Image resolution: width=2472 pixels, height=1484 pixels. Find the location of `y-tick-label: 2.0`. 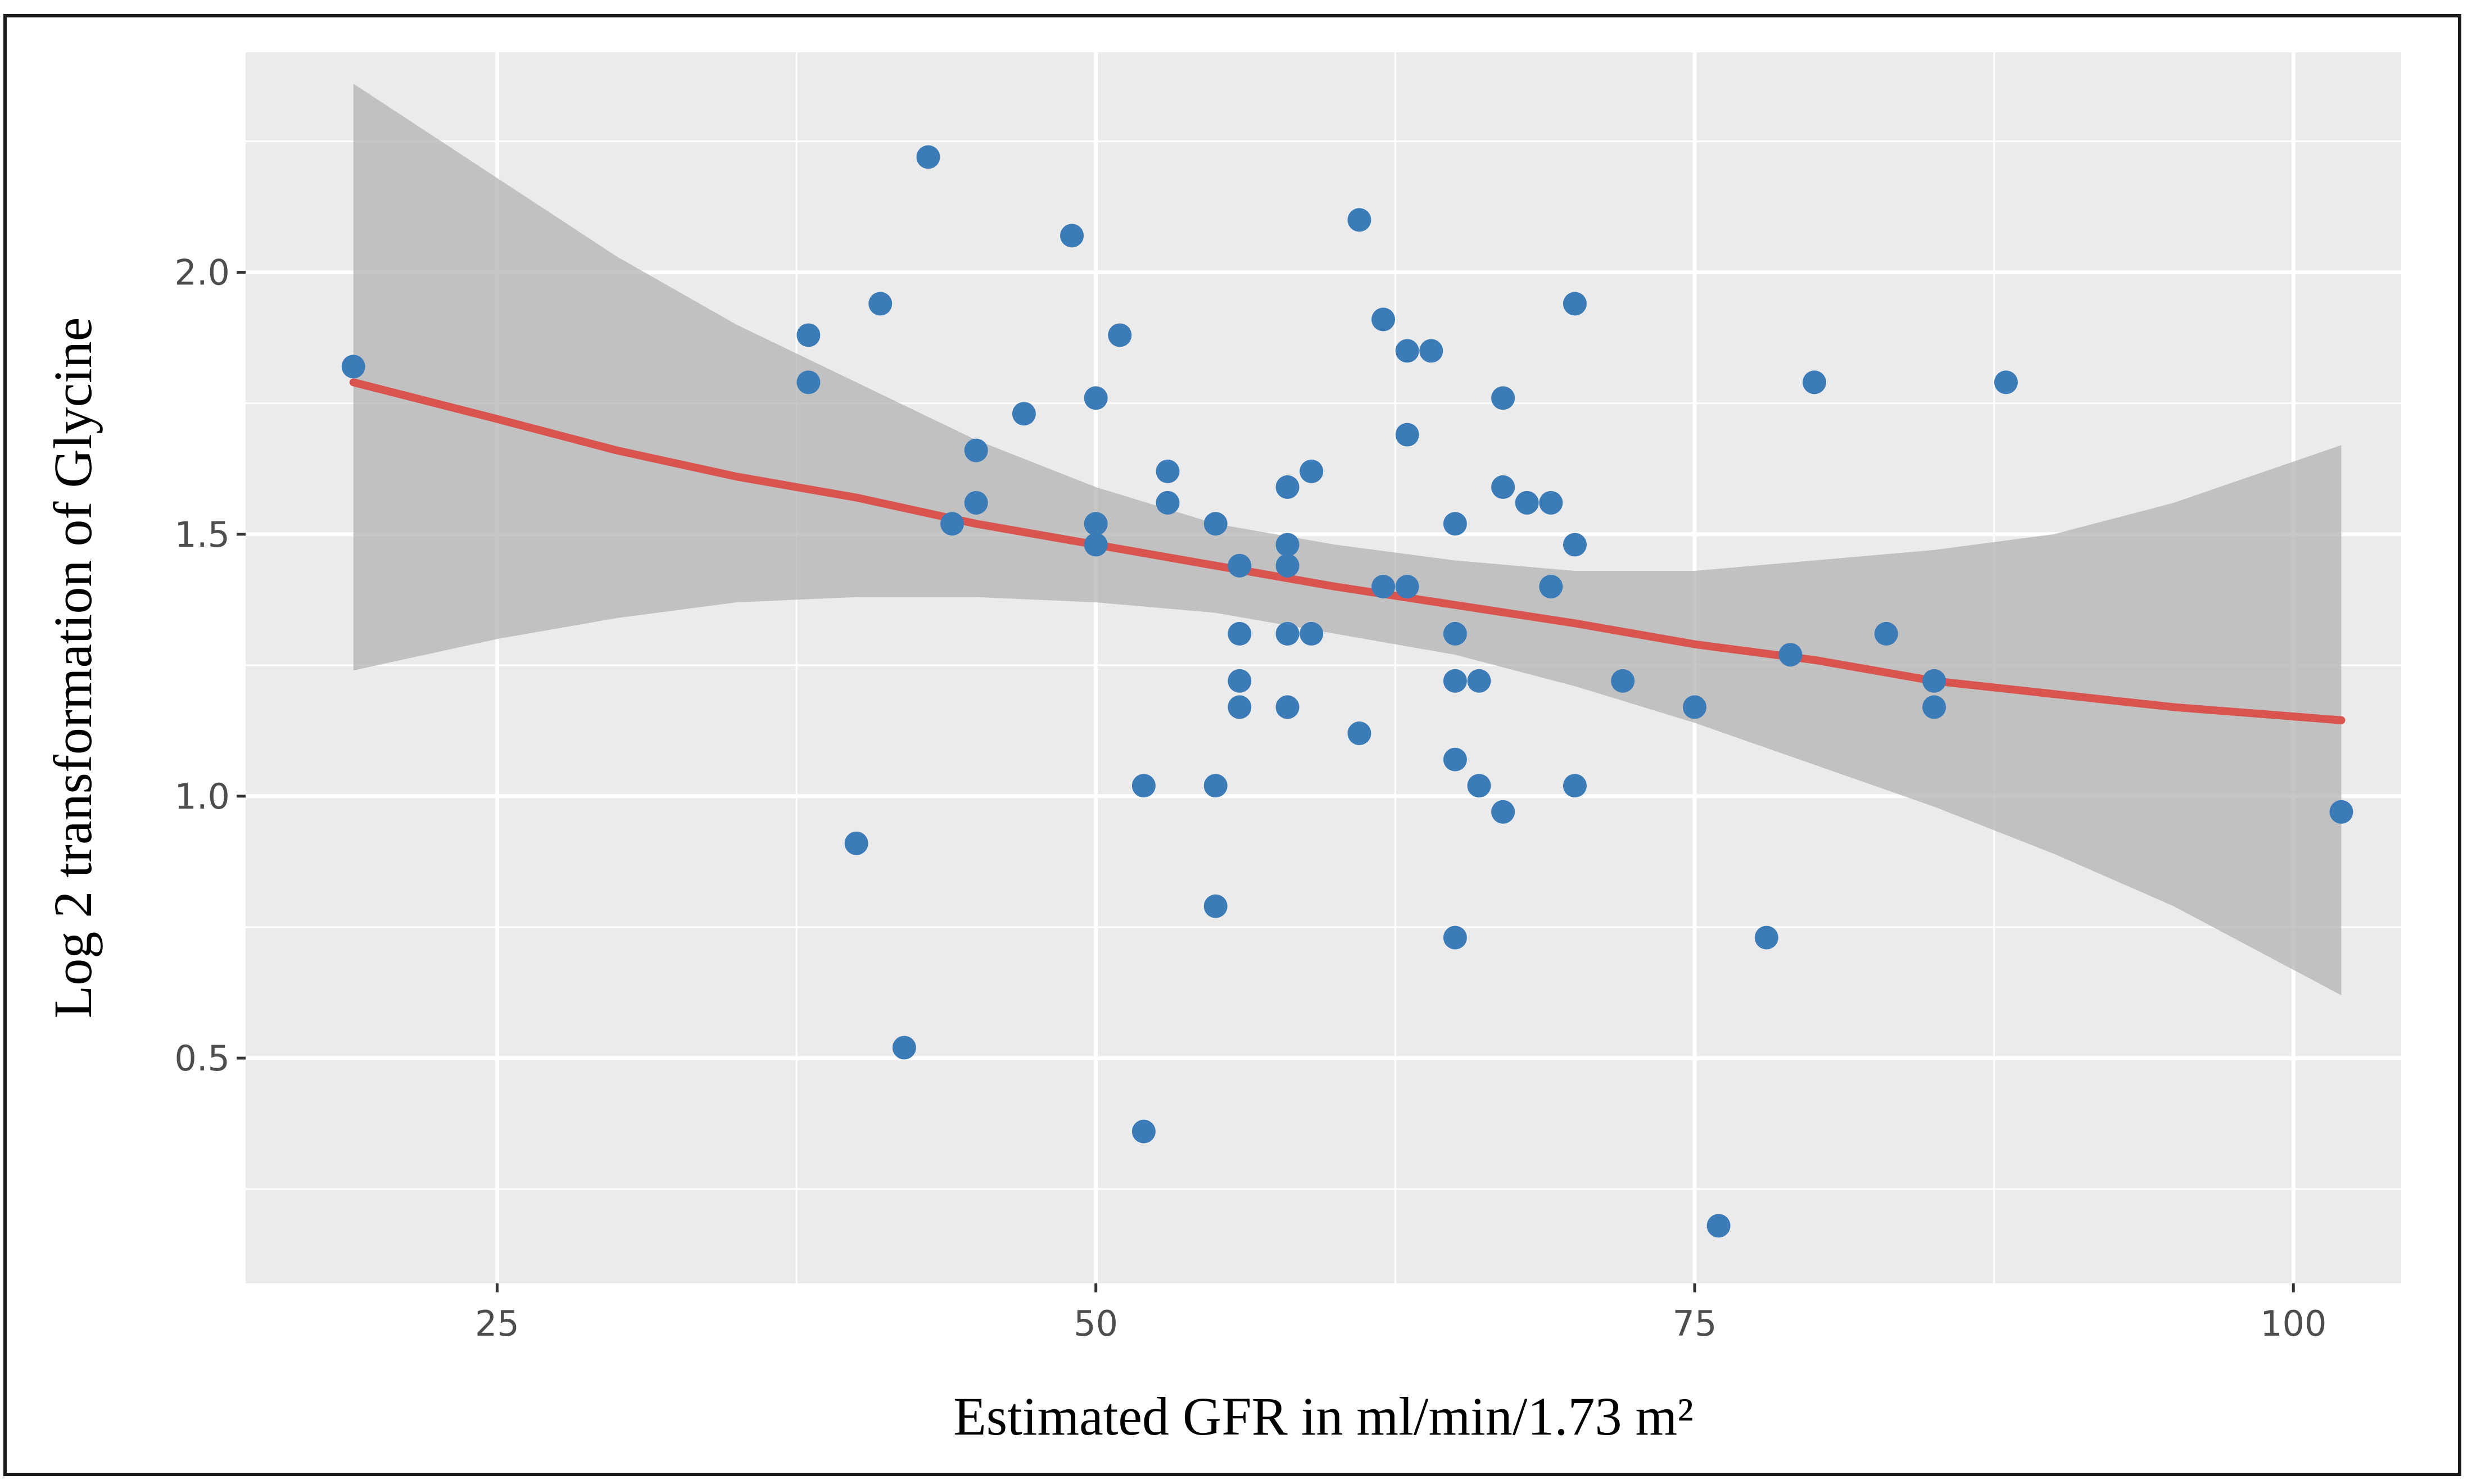

y-tick-label: 2.0 is located at coordinates (202, 272).